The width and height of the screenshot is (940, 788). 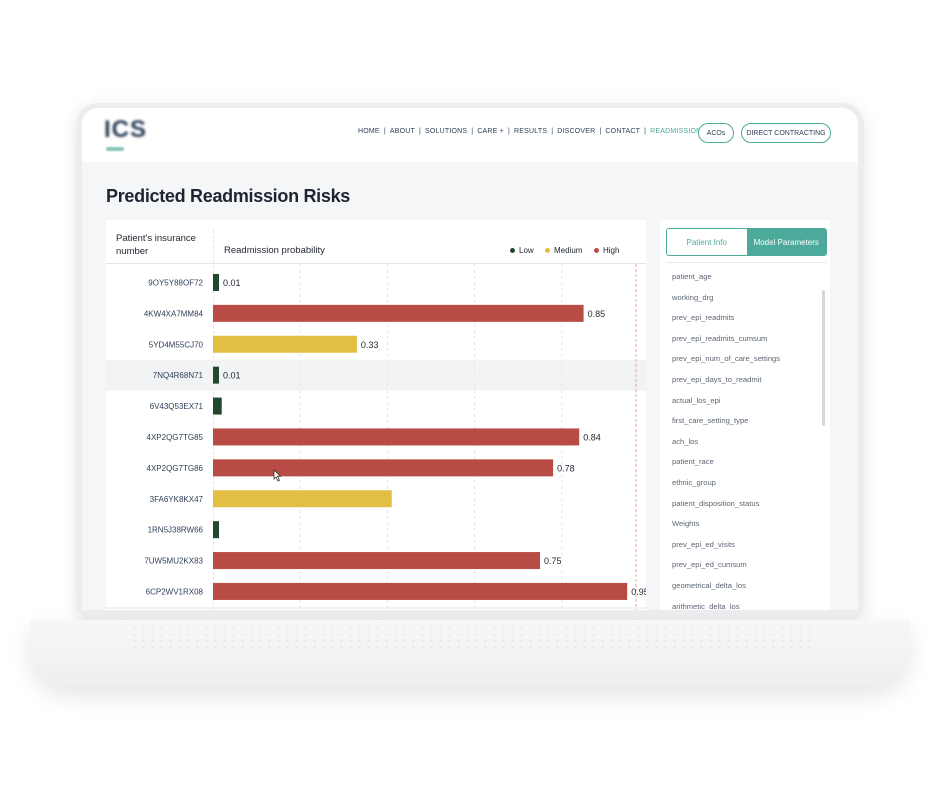 I want to click on legend-low: Low, so click(x=522, y=250).